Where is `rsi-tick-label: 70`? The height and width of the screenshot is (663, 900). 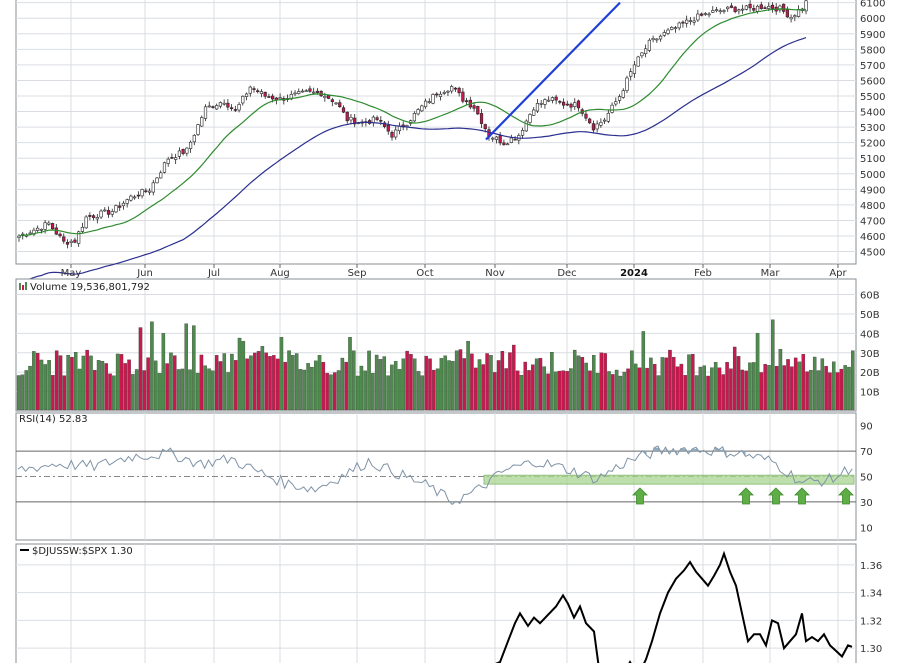
rsi-tick-label: 70 is located at coordinates (866, 452).